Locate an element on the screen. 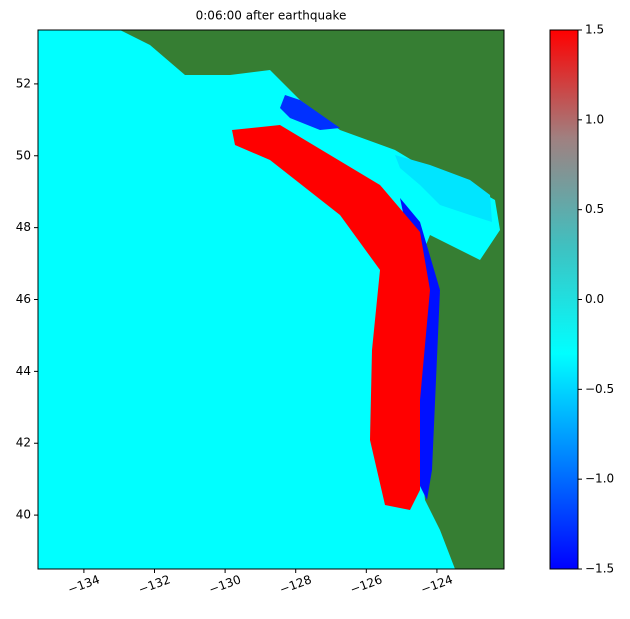 The height and width of the screenshot is (619, 630). x-tick-label: −130 is located at coordinates (225, 584).